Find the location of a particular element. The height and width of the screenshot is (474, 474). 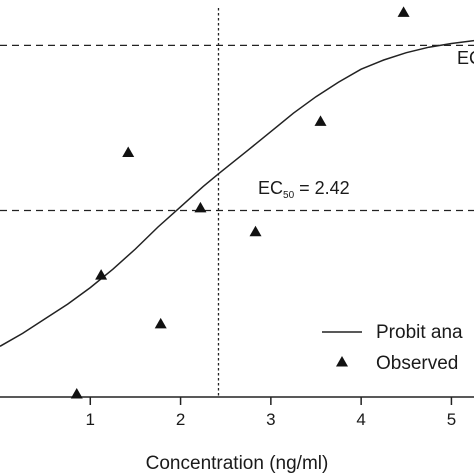

x-tick-label-5: 5 is located at coordinates (451, 419).